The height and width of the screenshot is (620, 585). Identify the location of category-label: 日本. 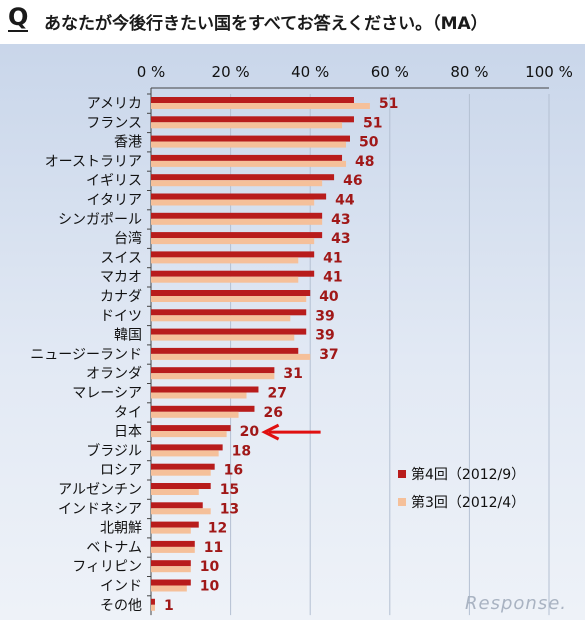
(128, 432).